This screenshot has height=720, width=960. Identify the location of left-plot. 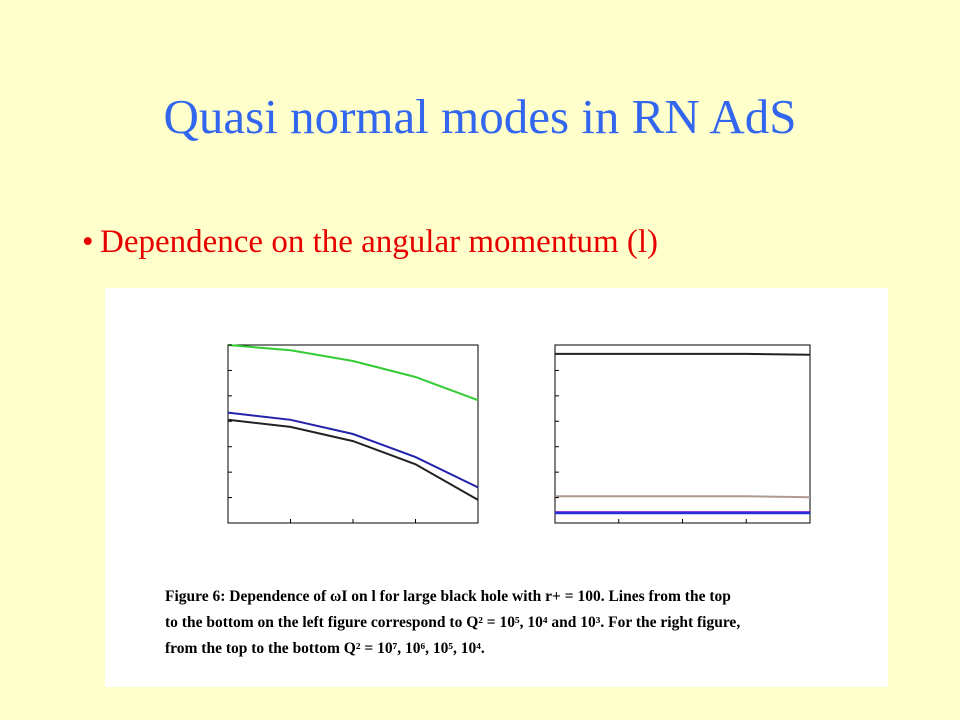
(353, 434).